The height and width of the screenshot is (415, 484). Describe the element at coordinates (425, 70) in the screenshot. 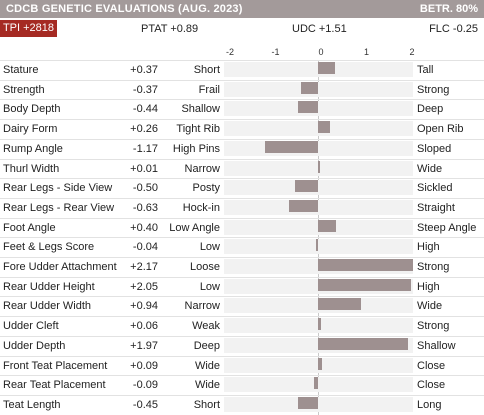

I see `trait-high-label: Tall` at that location.